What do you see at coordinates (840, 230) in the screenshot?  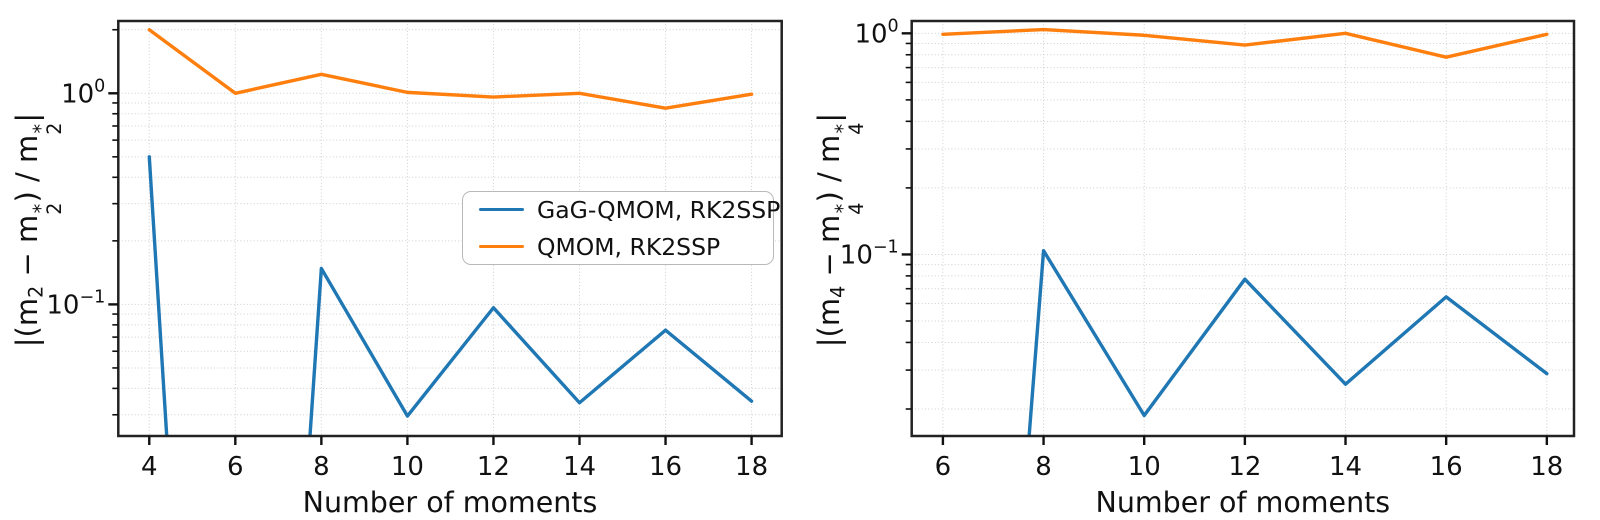 I see `right-y-axis-label: |(m4 − m * 4) / m * 4 |` at bounding box center [840, 230].